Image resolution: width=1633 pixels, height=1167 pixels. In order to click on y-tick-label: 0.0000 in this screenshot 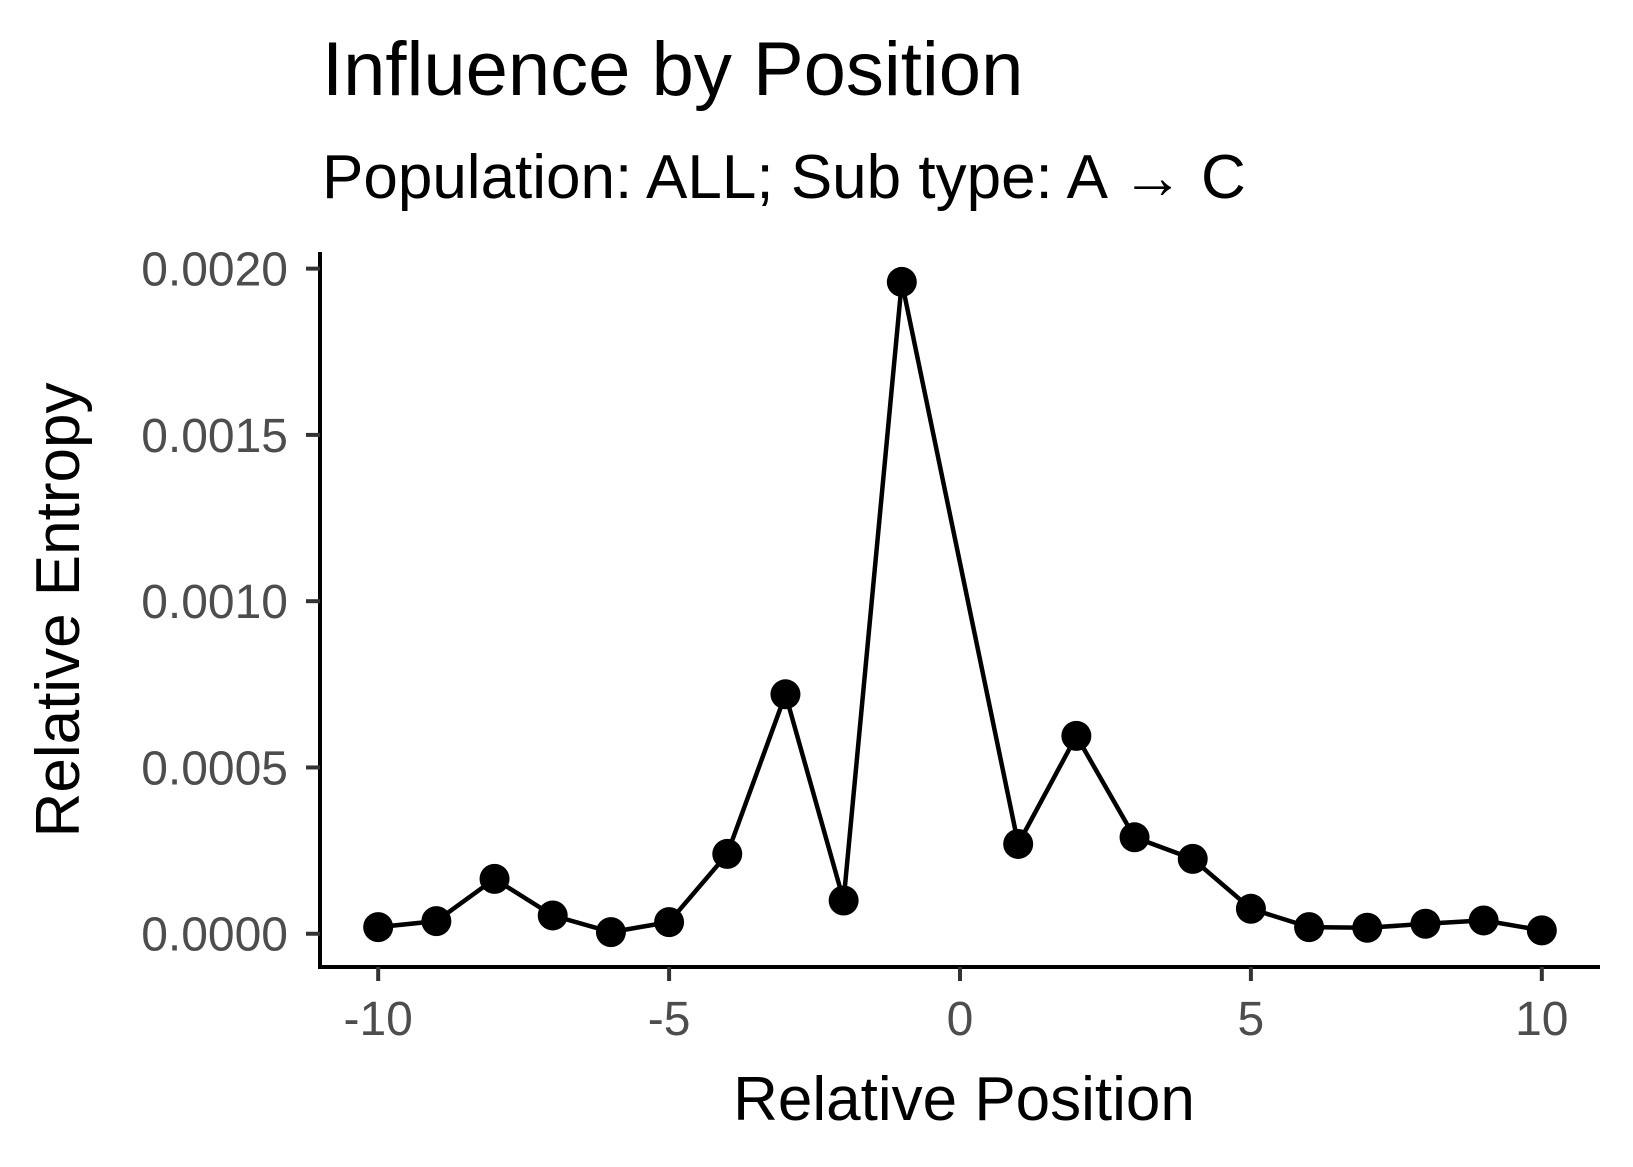, I will do `click(214, 935)`.